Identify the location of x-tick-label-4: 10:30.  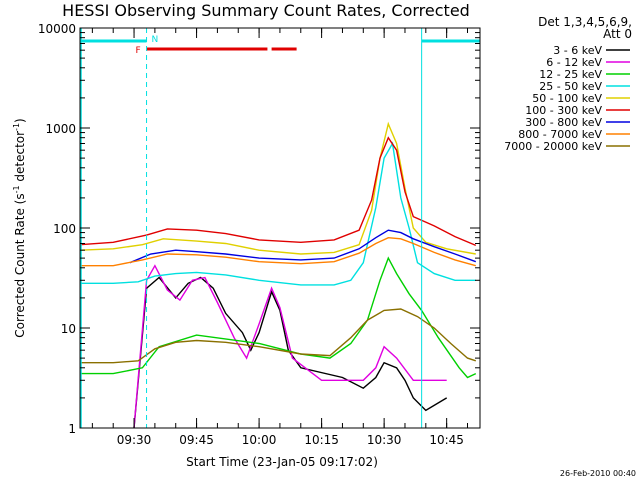
(384, 440).